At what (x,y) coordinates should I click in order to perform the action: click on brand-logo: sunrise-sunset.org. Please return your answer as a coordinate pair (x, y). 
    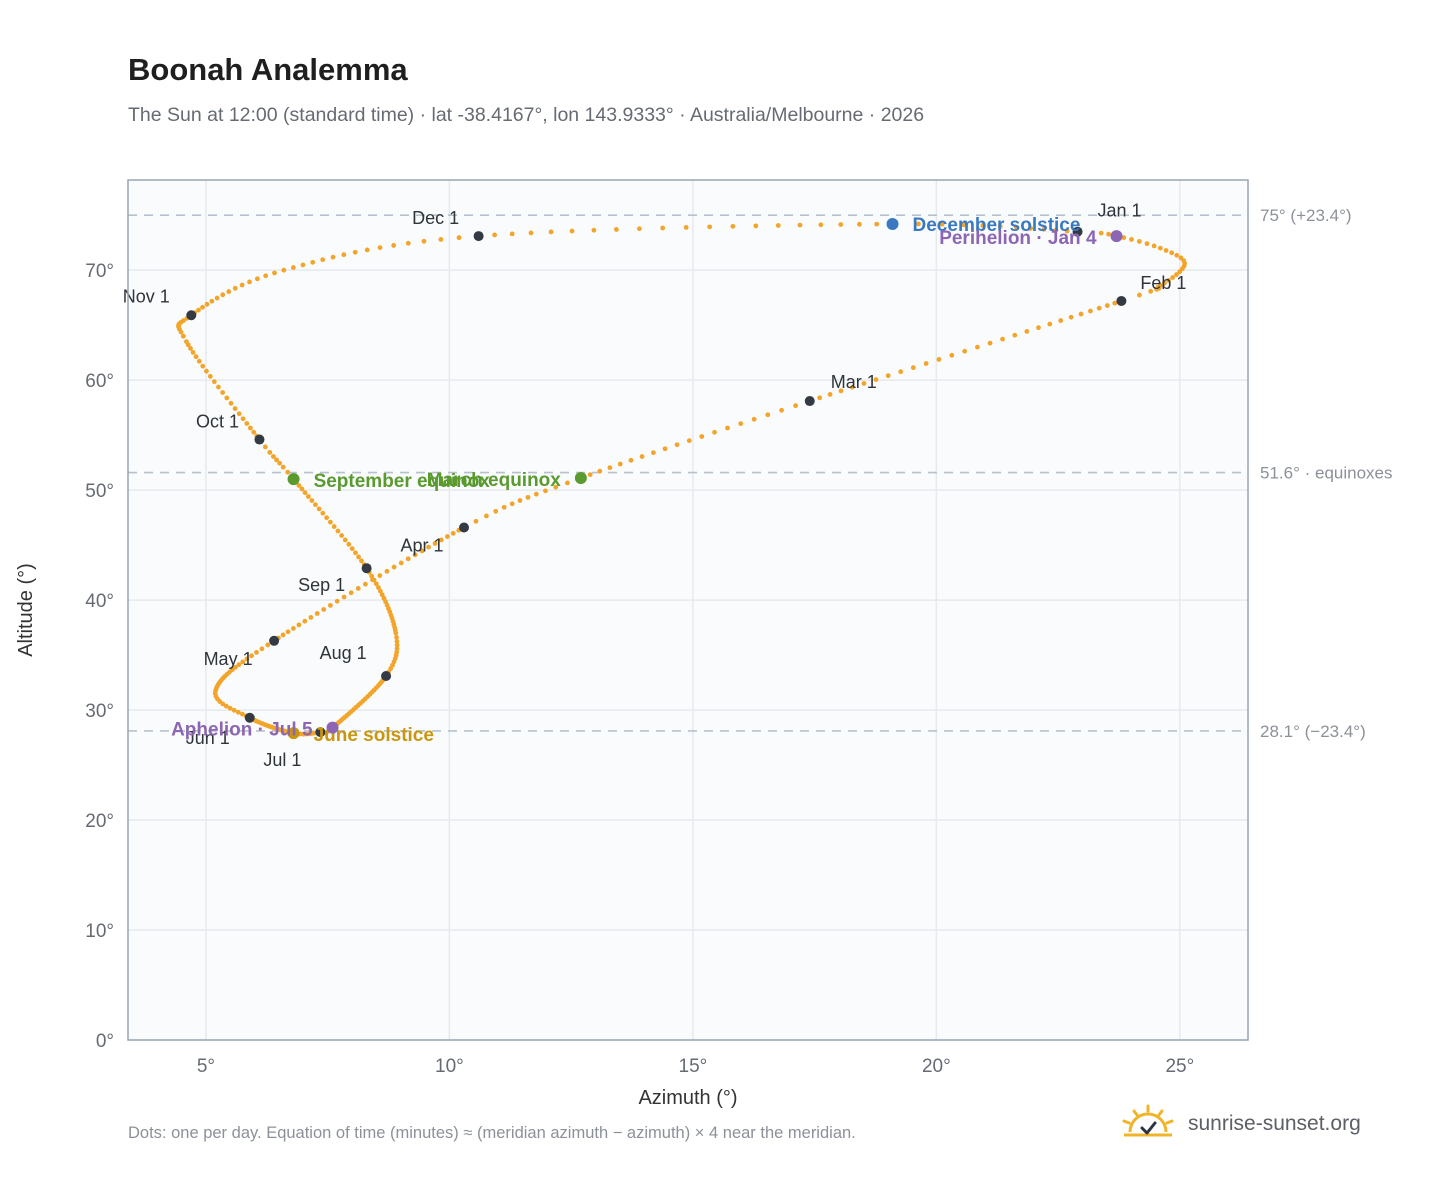
    Looking at the image, I should click on (1240, 1124).